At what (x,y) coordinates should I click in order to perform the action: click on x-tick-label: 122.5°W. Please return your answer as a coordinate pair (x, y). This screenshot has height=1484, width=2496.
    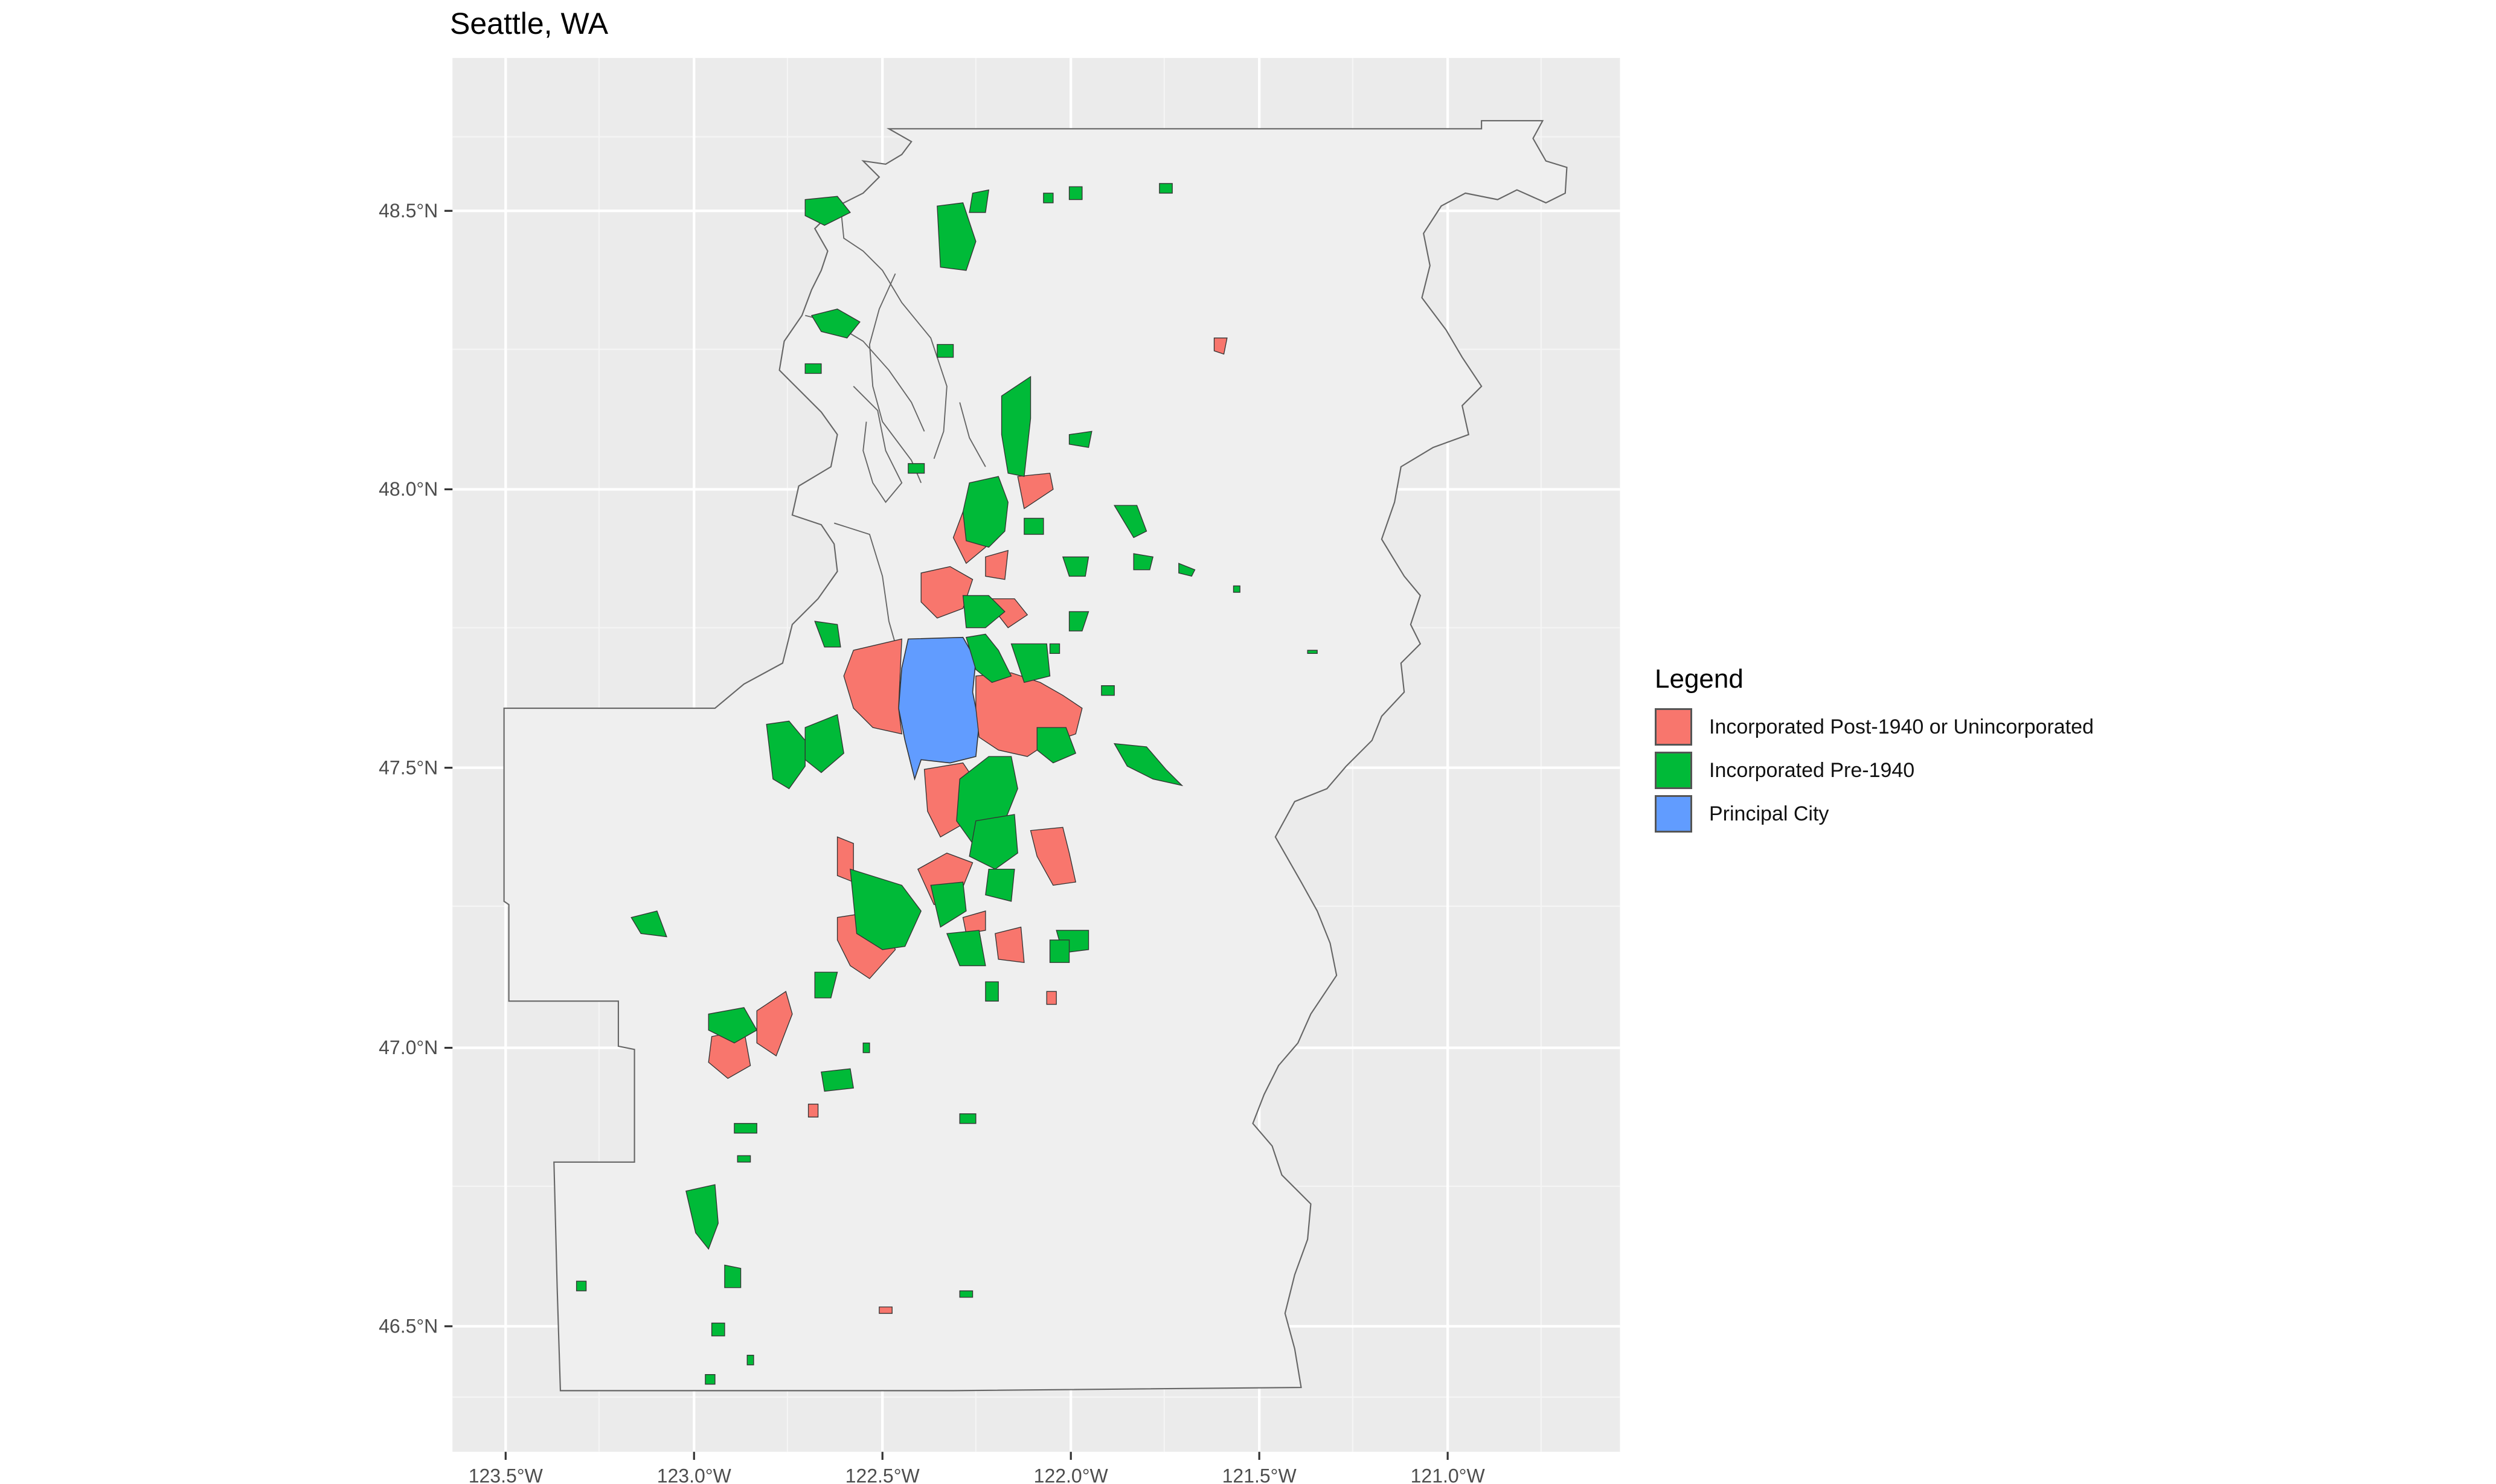
    Looking at the image, I should click on (882, 1474).